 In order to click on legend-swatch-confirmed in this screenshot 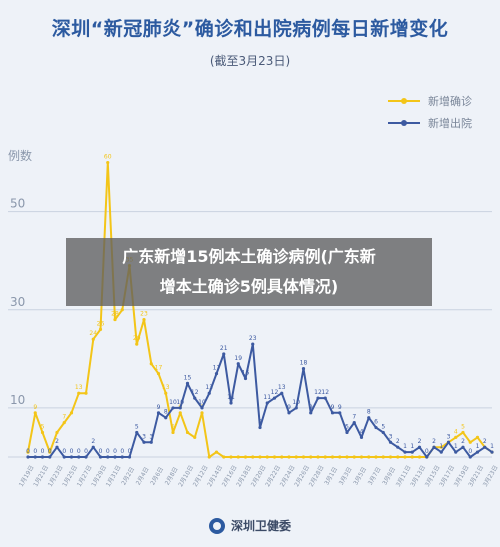, I will do `click(404, 101)`.